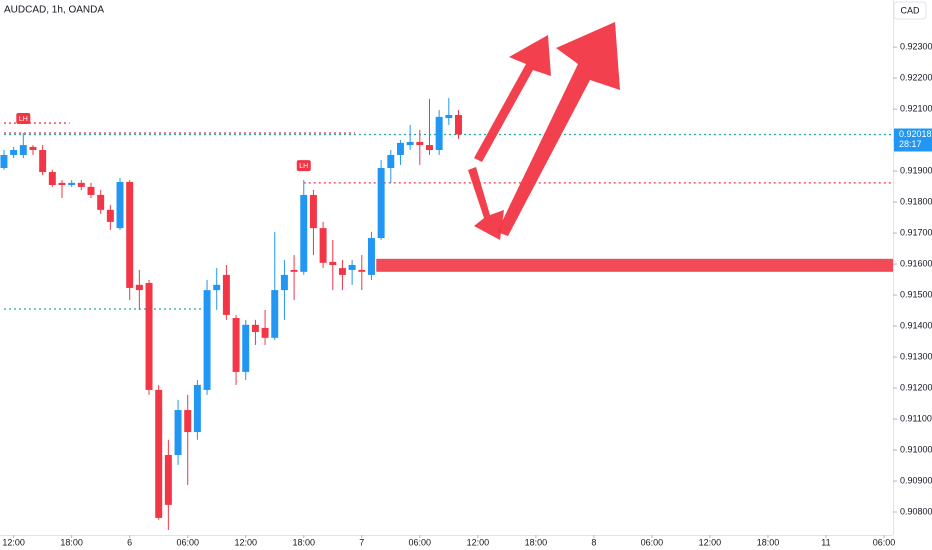 The height and width of the screenshot is (550, 932). What do you see at coordinates (634, 265) in the screenshot?
I see `zone` at bounding box center [634, 265].